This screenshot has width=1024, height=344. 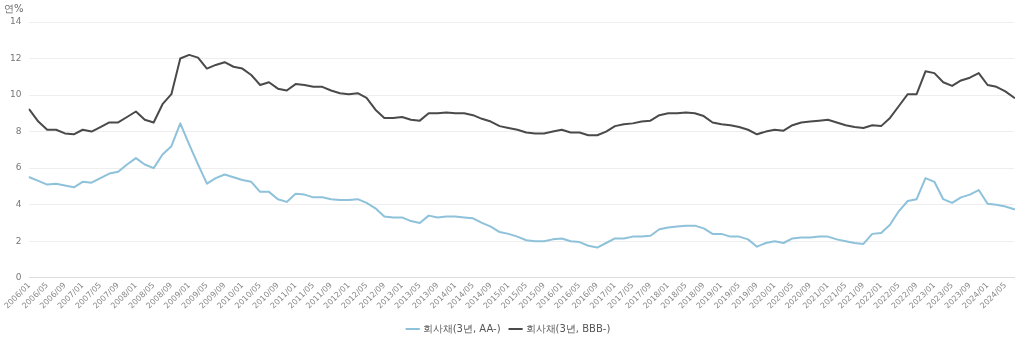 I want to click on y-tick-label: 14, so click(x=16, y=21).